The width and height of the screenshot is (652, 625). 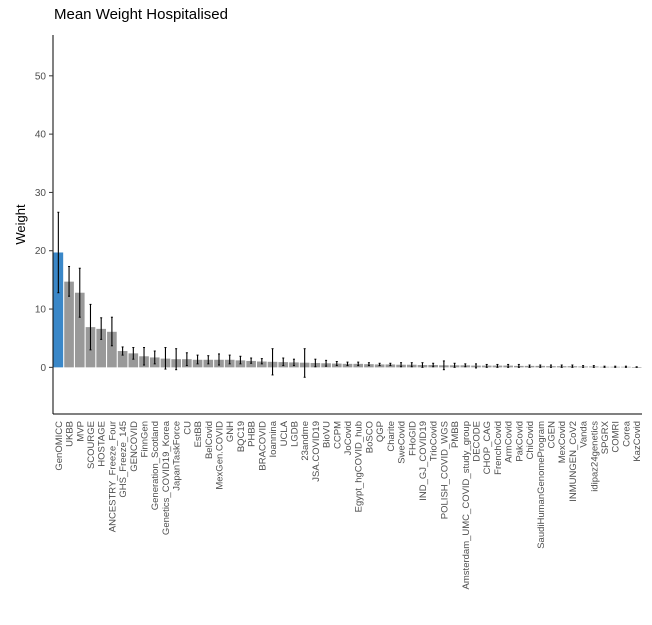 I want to click on x-tick-label-JSA.COVID19: JSA.COVID19, so click(x=316, y=451).